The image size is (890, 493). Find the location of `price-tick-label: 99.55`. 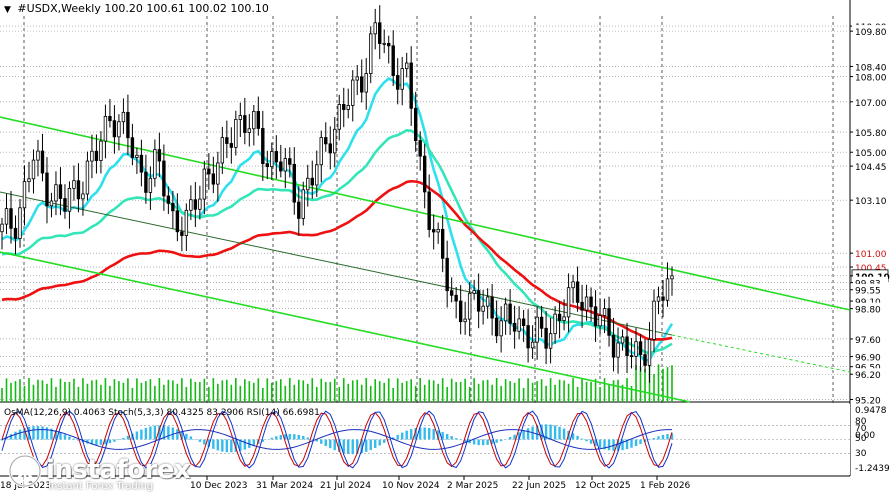

price-tick-label: 99.55 is located at coordinates (868, 292).